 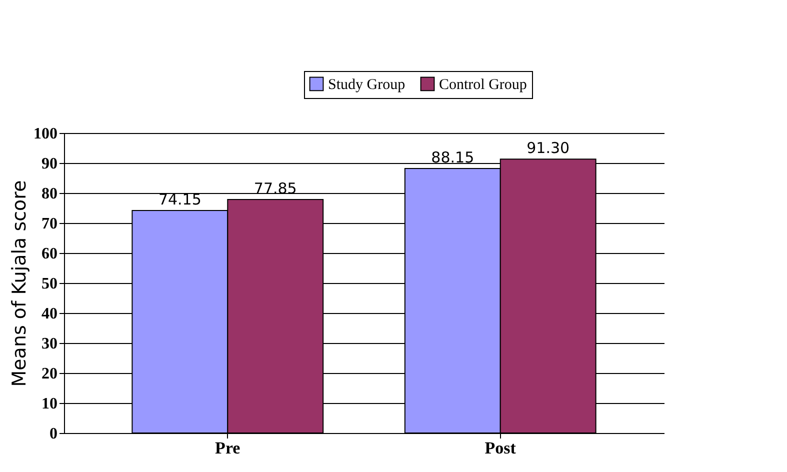 What do you see at coordinates (452, 157) in the screenshot?
I see `data-label: 88.15` at bounding box center [452, 157].